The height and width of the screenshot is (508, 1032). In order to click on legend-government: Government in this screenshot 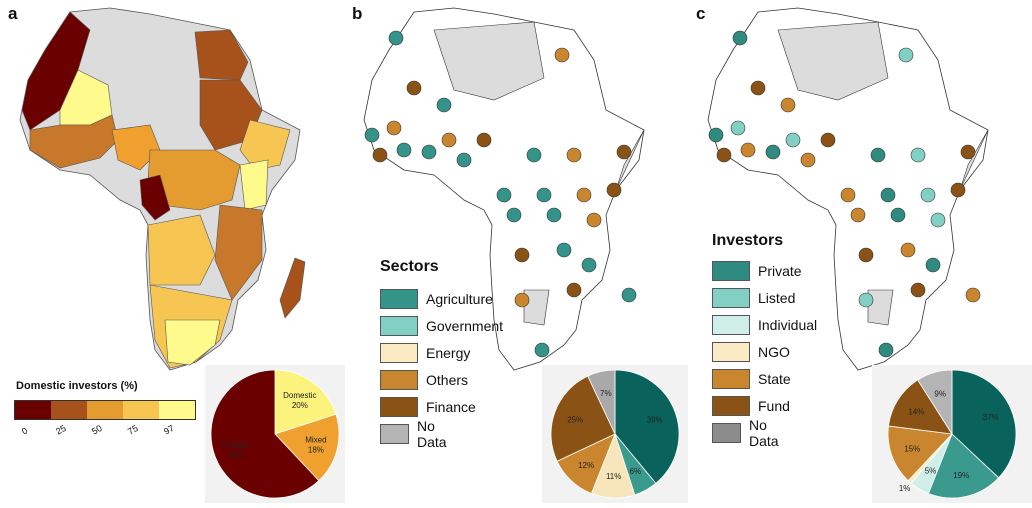, I will do `click(441, 326)`.